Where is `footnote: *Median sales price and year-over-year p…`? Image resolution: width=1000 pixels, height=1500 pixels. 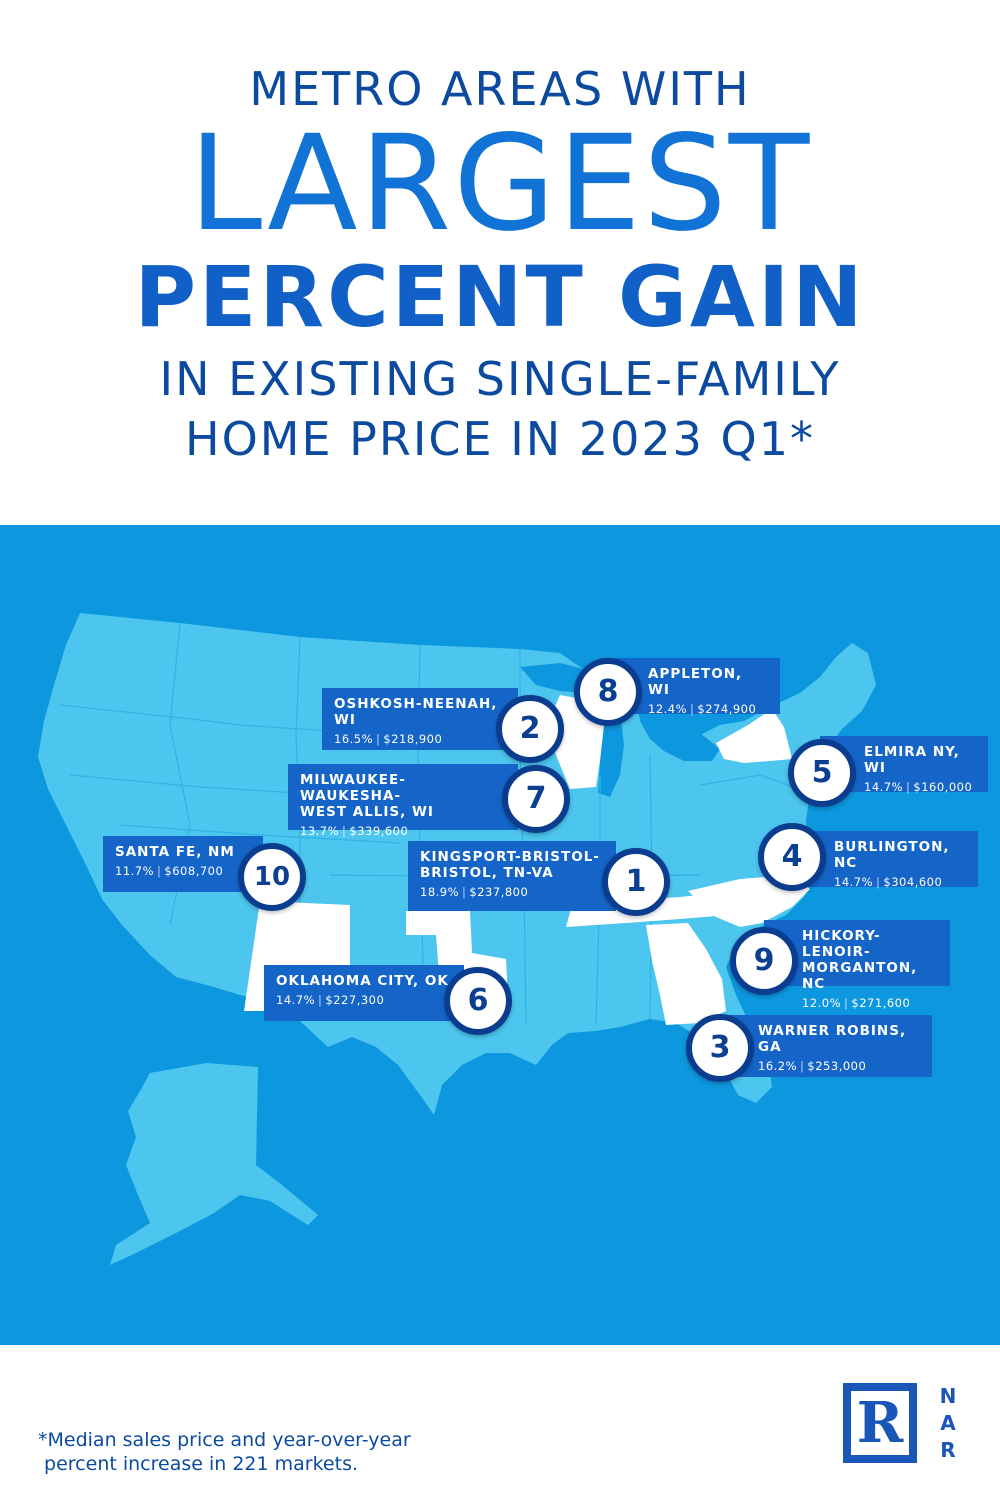
footnote: *Median sales price and year-over-year p… is located at coordinates (268, 1452).